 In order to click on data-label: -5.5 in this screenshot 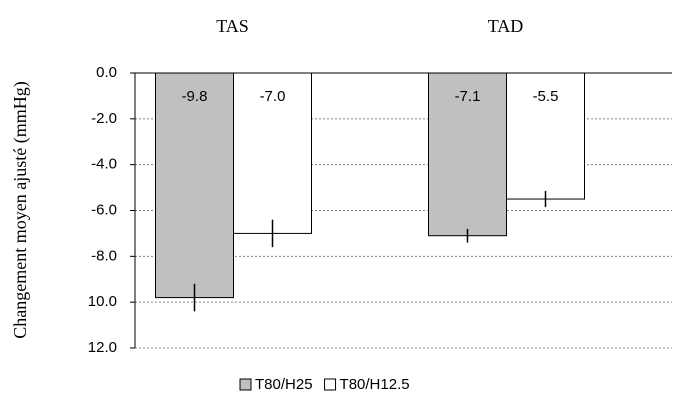, I will do `click(546, 96)`.